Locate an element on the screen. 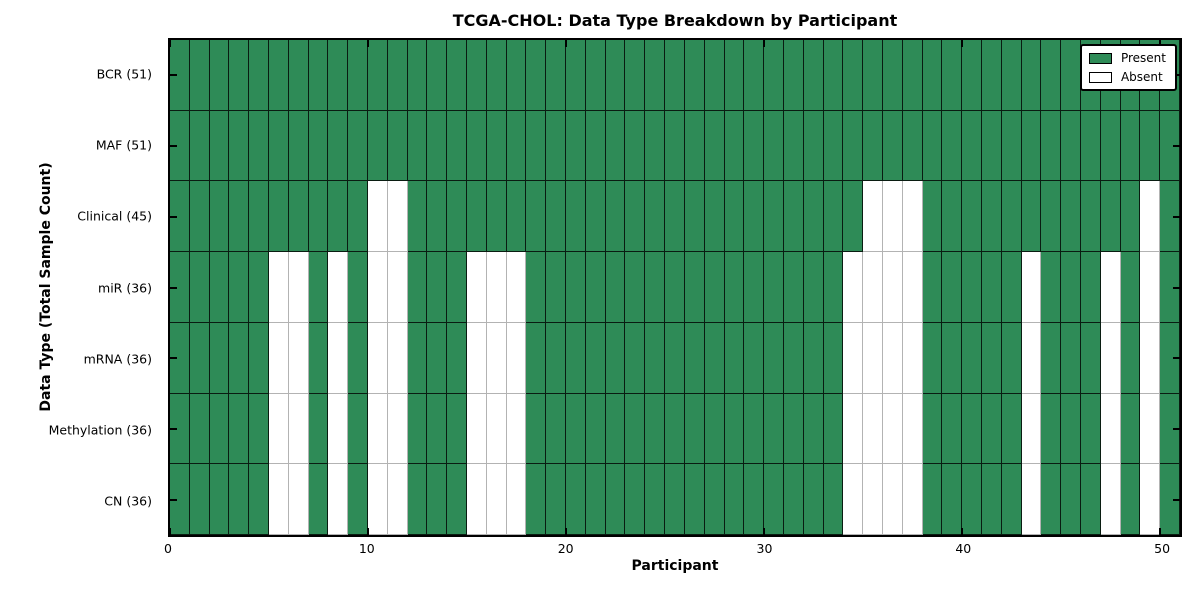 The height and width of the screenshot is (600, 1200). y-tick-left-MAF is located at coordinates (173, 146).